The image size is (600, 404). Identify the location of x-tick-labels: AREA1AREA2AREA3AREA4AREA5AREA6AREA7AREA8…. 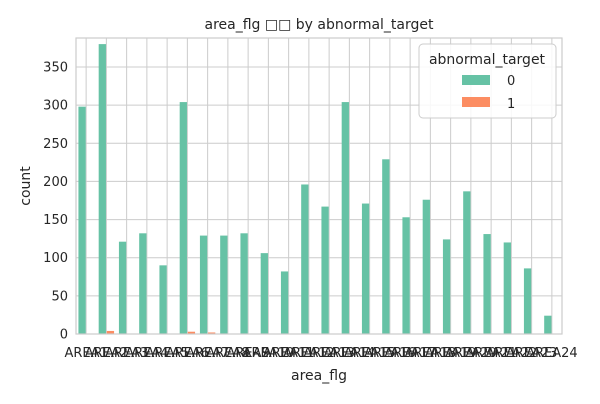
(320, 353).